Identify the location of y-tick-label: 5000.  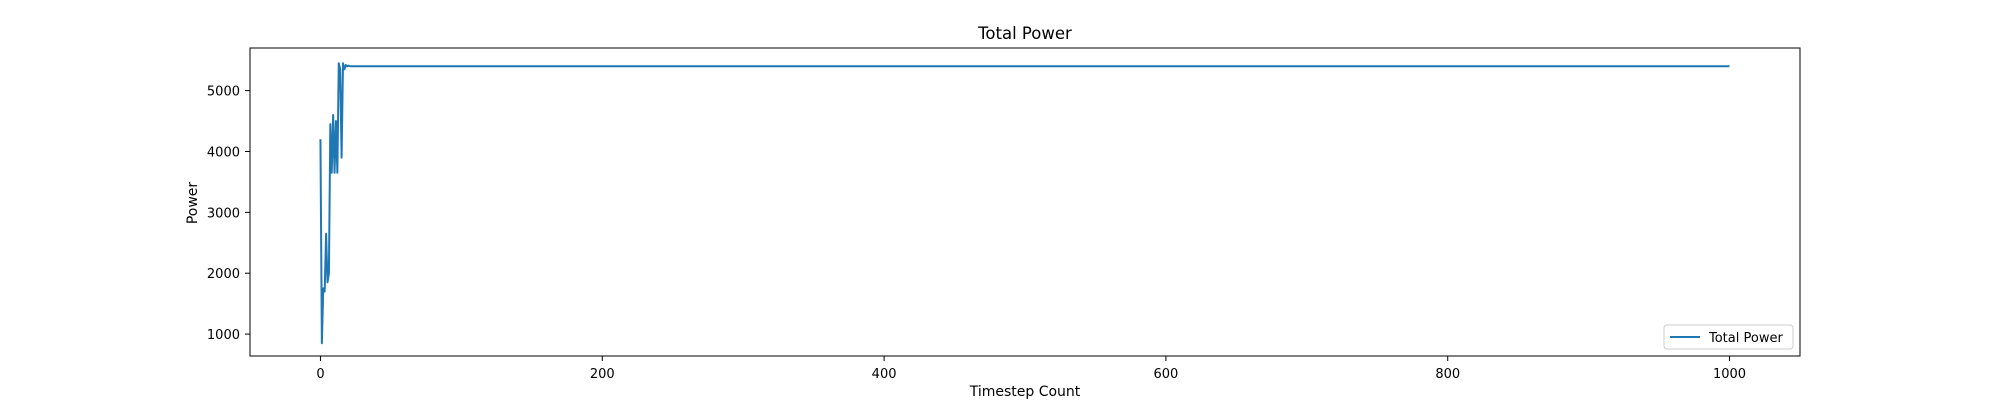
(223, 92).